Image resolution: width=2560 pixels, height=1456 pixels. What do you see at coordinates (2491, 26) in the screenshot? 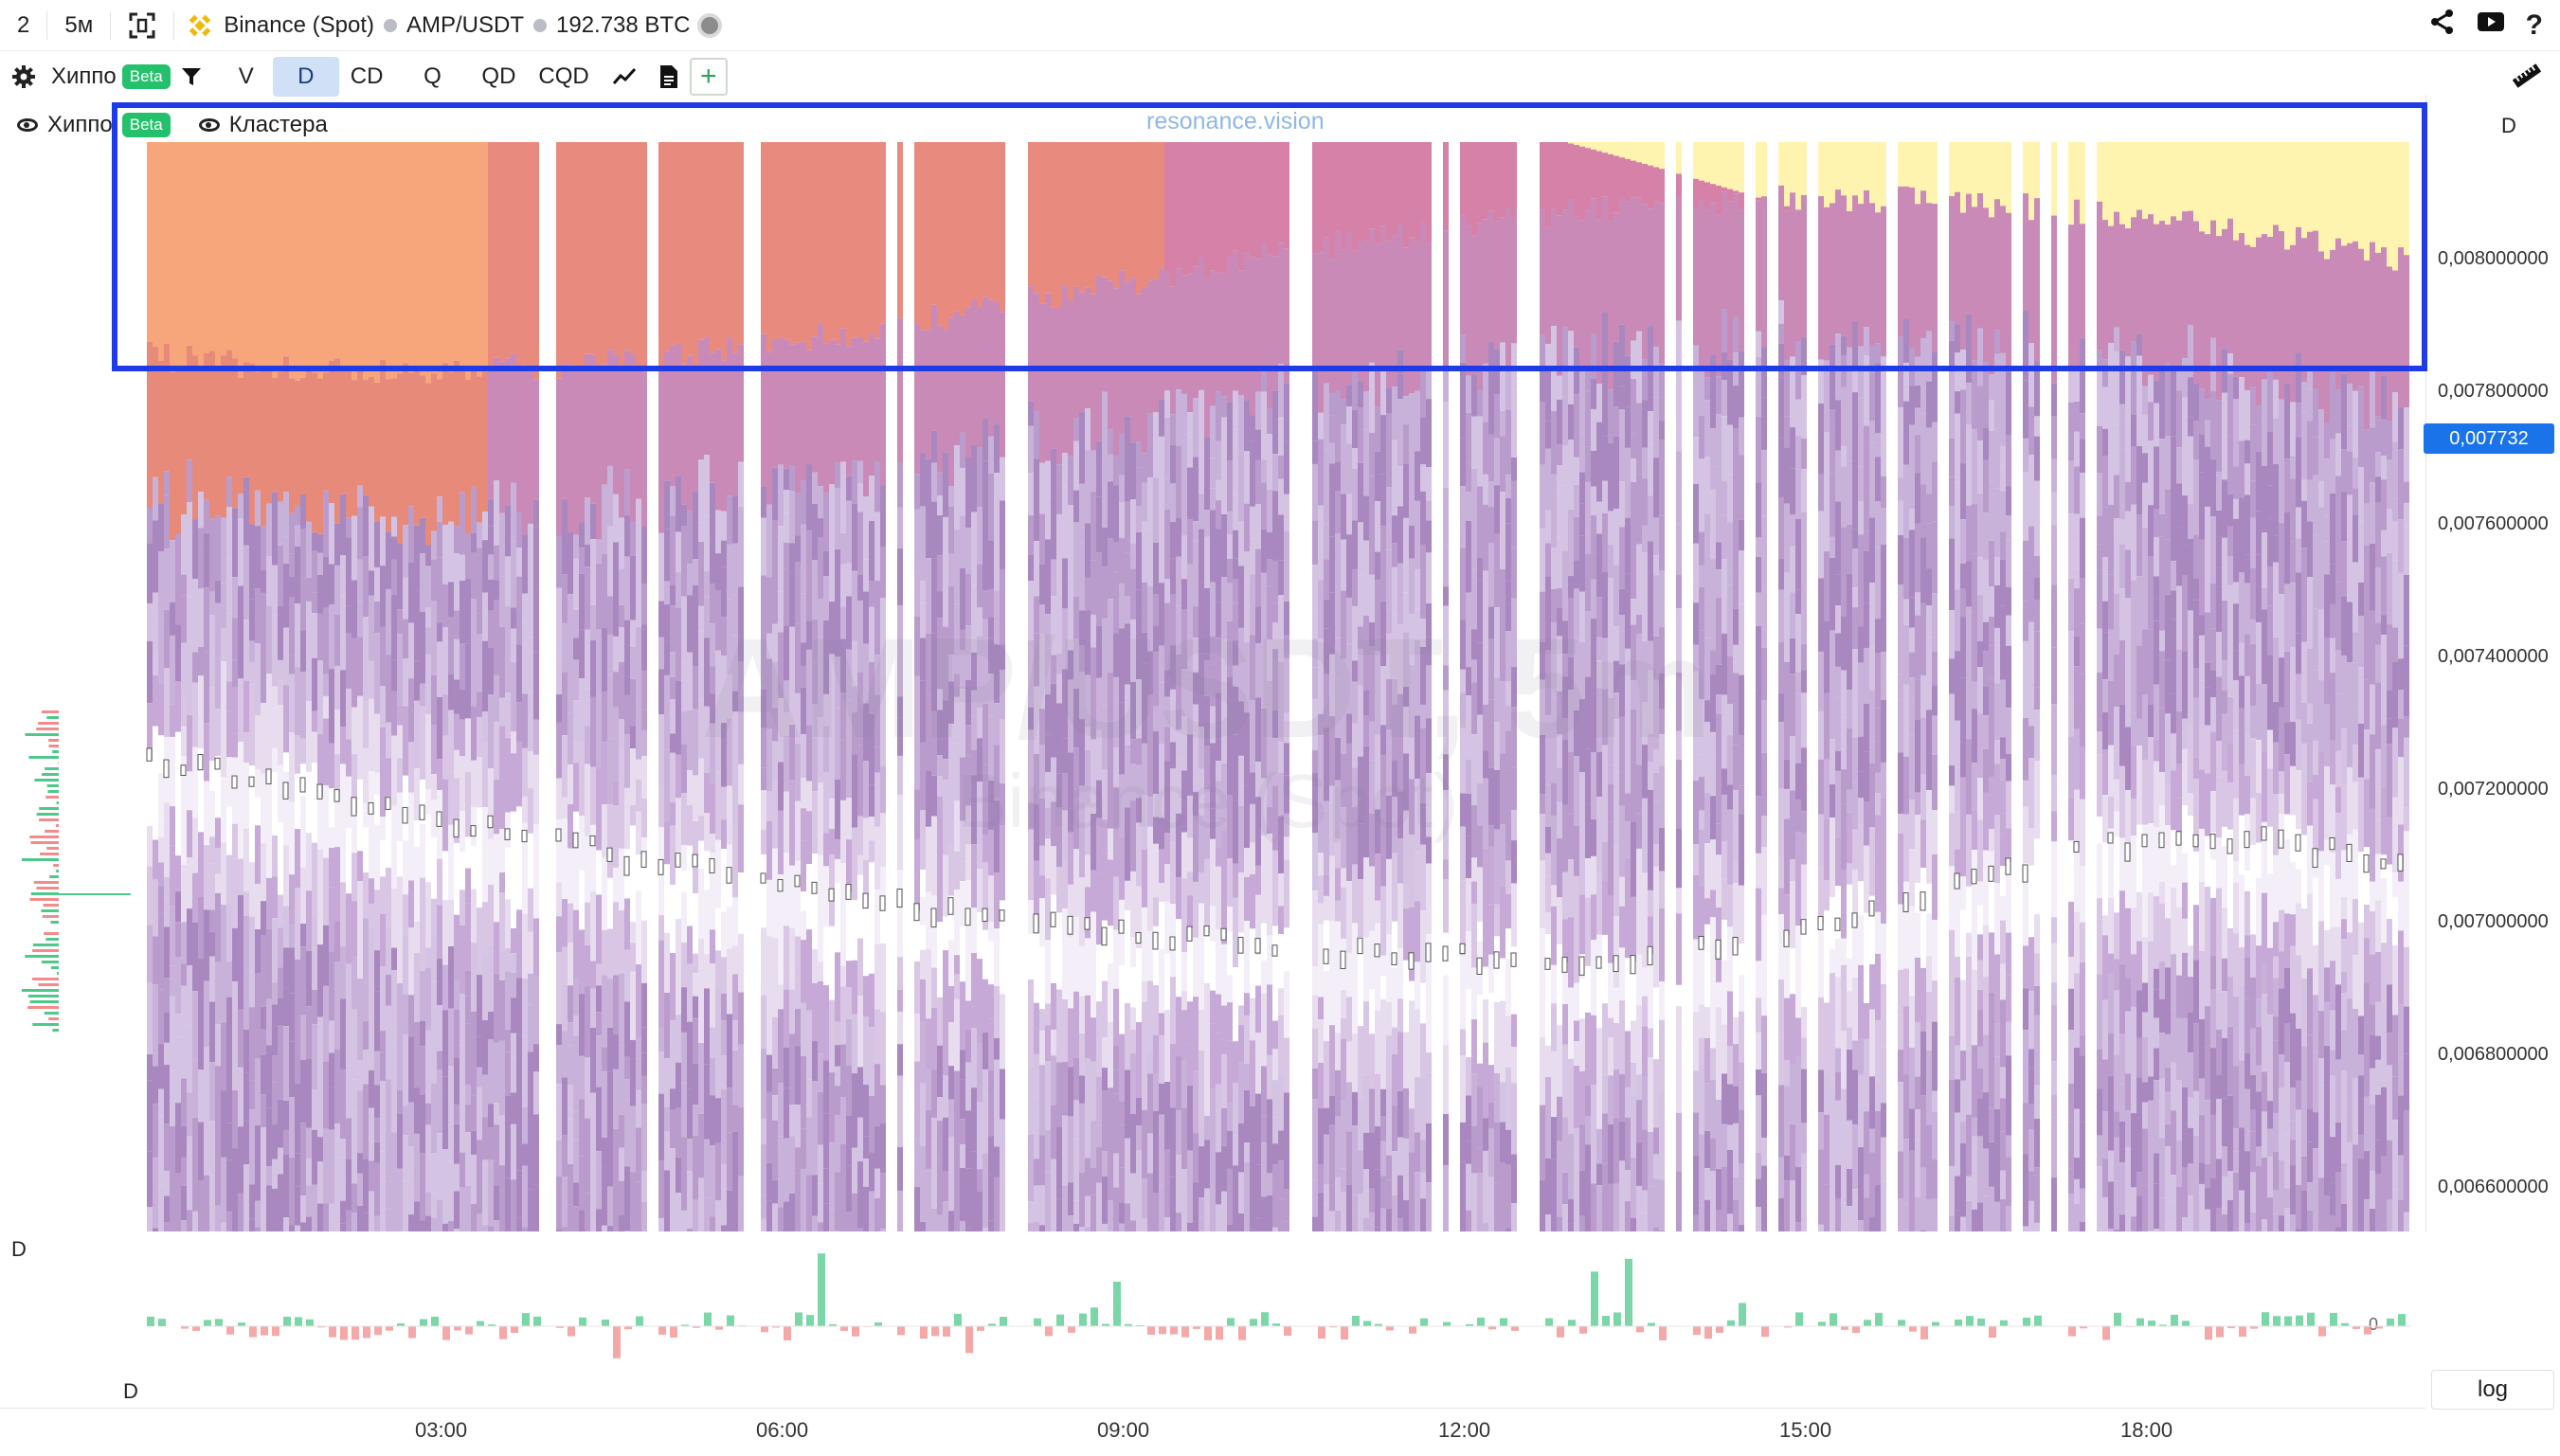
I see `video-icon` at bounding box center [2491, 26].